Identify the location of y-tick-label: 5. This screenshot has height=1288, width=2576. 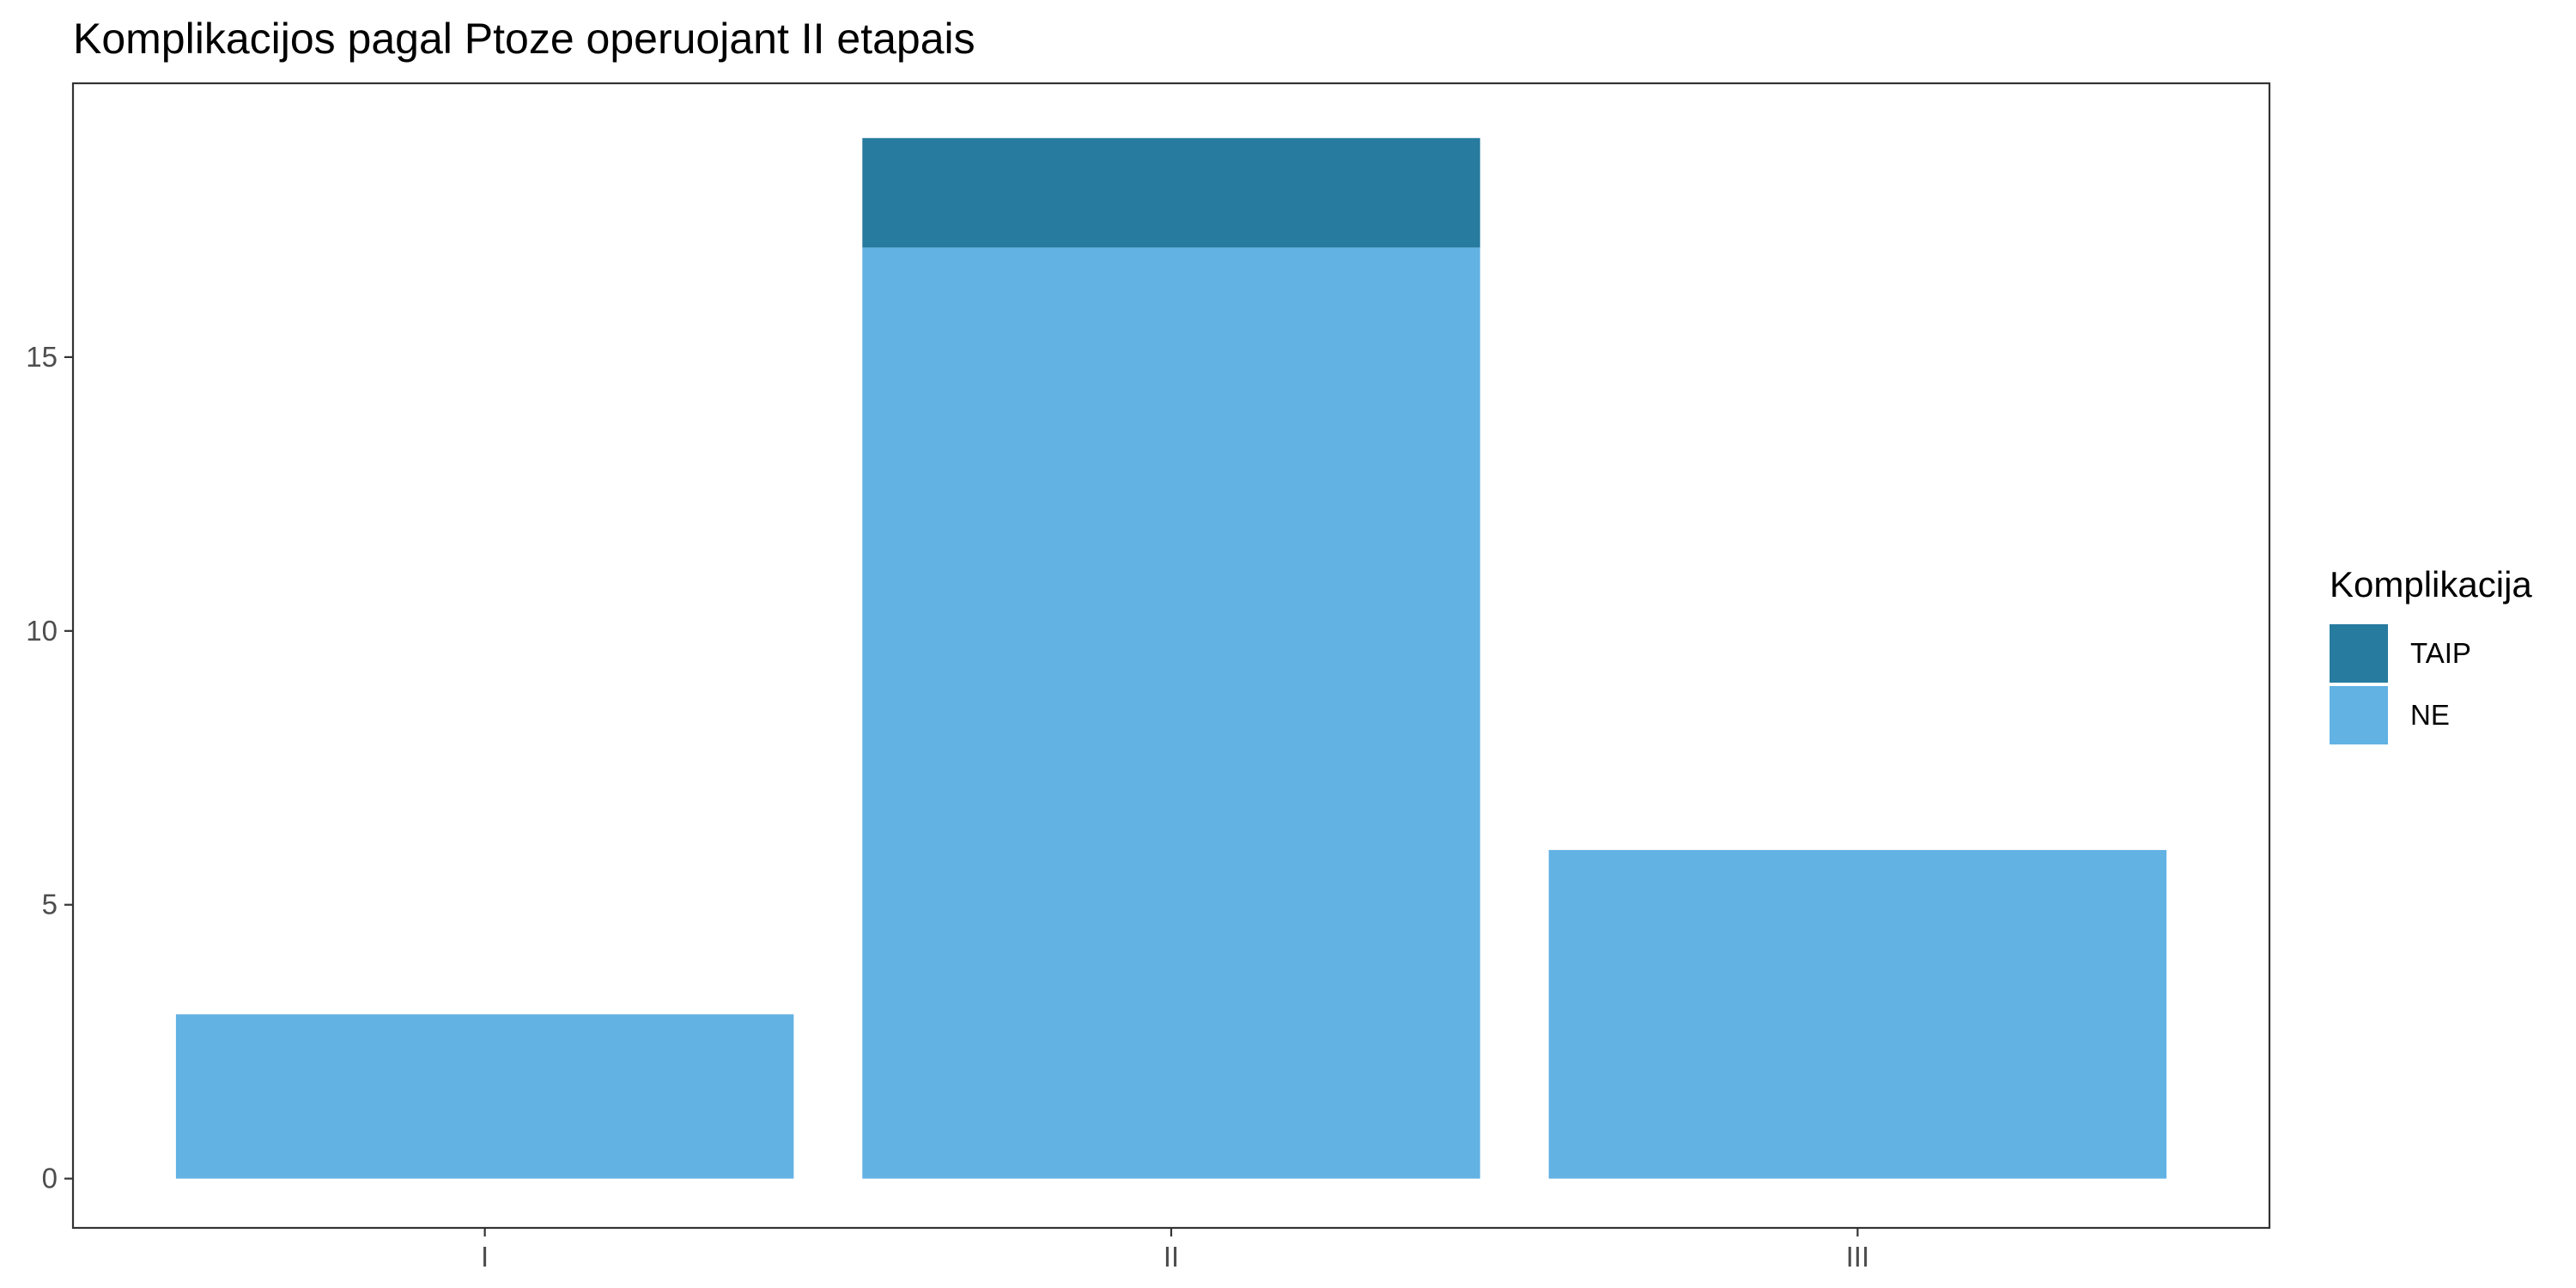
(50, 904).